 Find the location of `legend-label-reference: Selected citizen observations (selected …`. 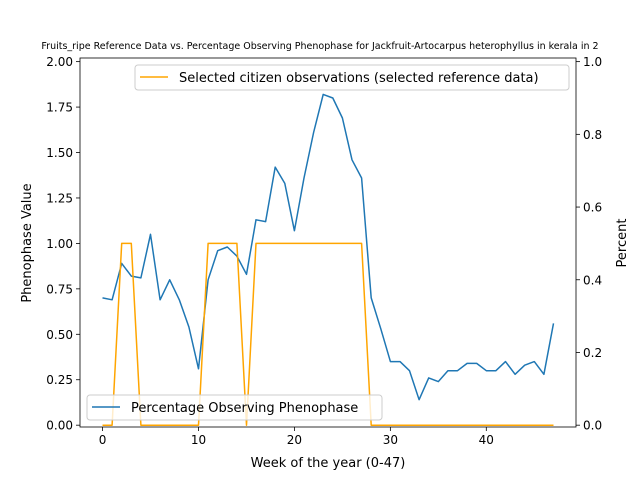

legend-label-reference: Selected citizen observations (selected … is located at coordinates (359, 78).